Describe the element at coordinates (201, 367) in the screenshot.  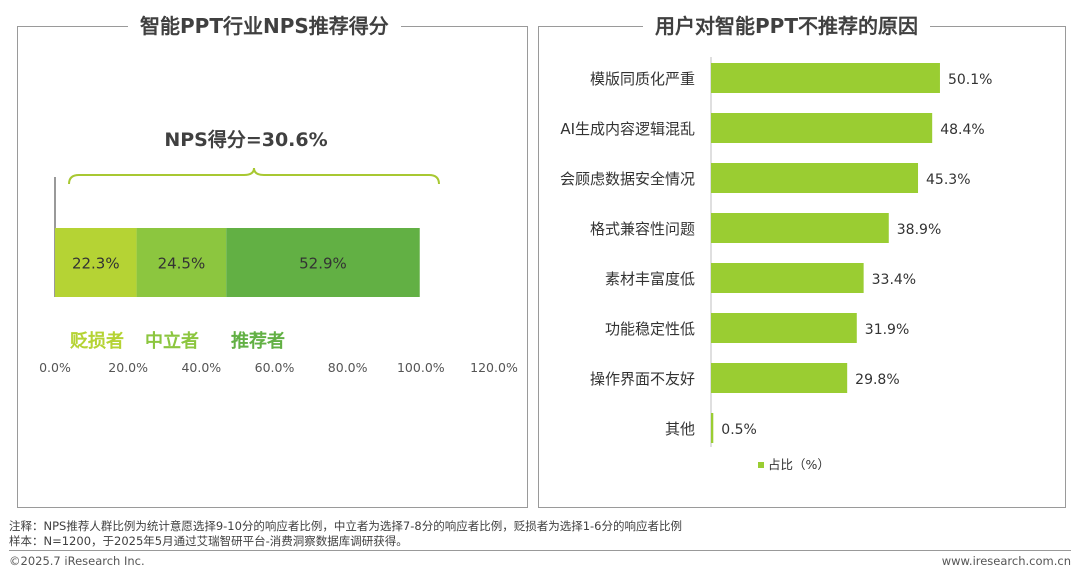
I see `nps-x-tick-label: 40.0%` at that location.